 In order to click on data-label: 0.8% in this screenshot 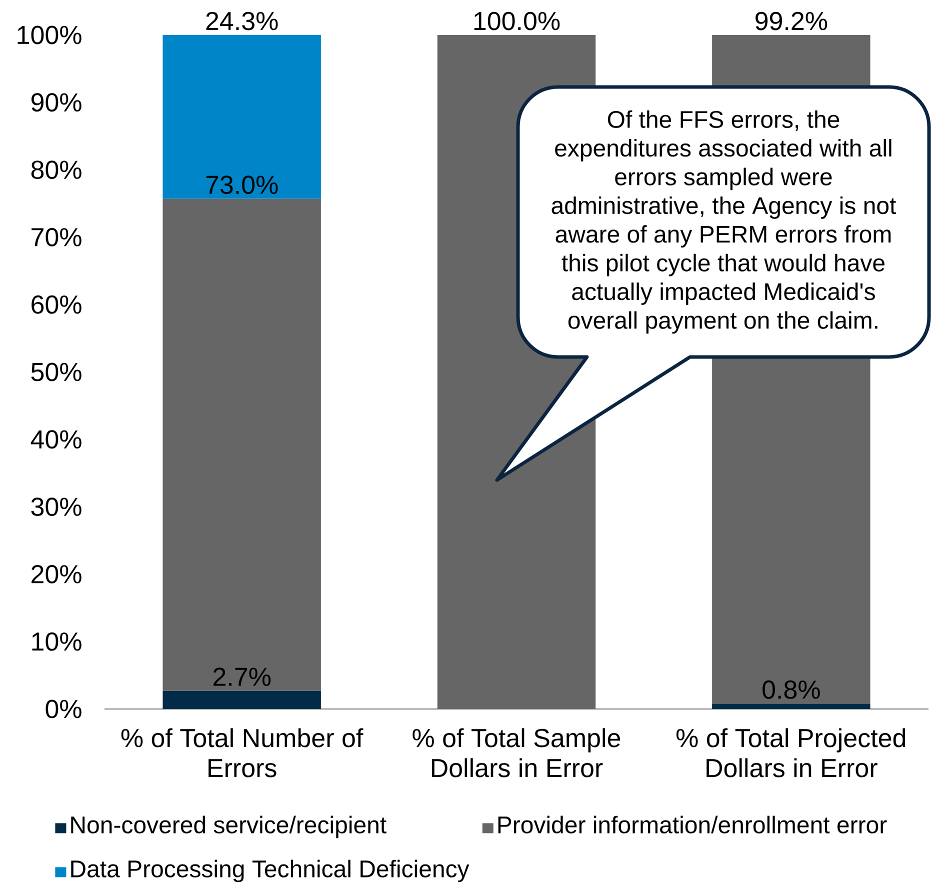, I will do `click(791, 689)`.